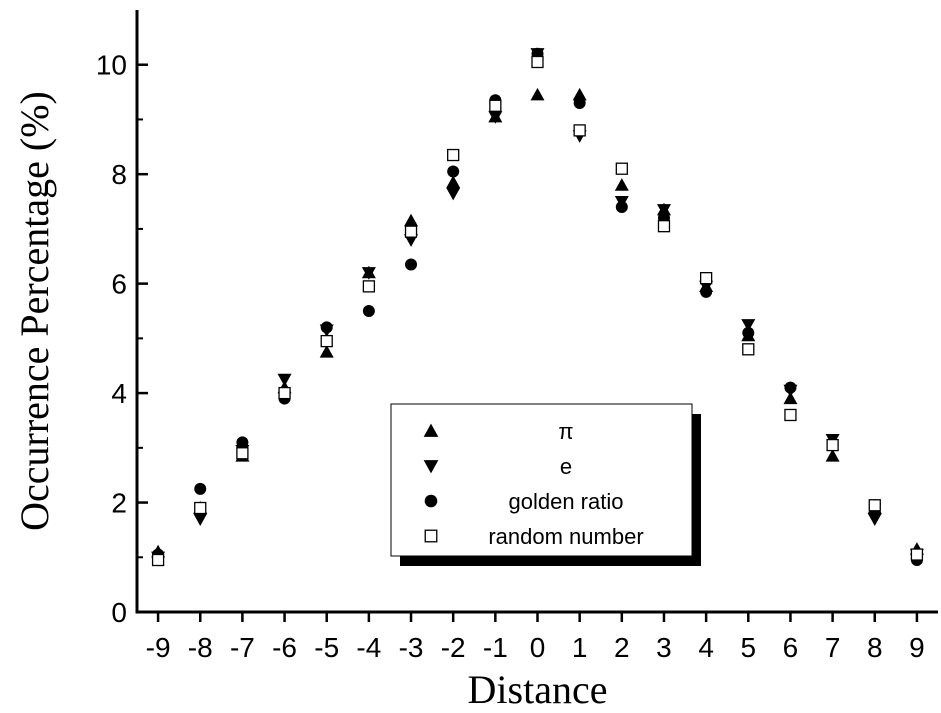 This screenshot has width=941, height=713. Describe the element at coordinates (541, 480) in the screenshot. I see `legend-box` at that location.